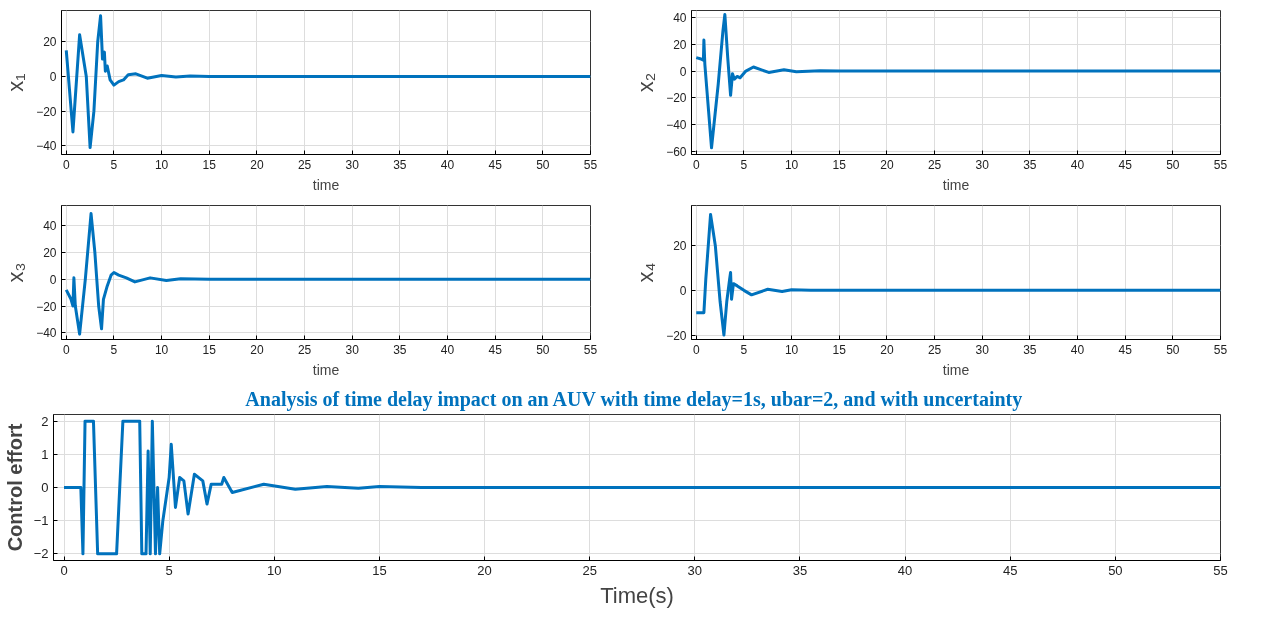 Image resolution: width=1270 pixels, height=617 pixels. Describe the element at coordinates (14, 487) in the screenshot. I see `y-axis-title: Control effort` at that location.